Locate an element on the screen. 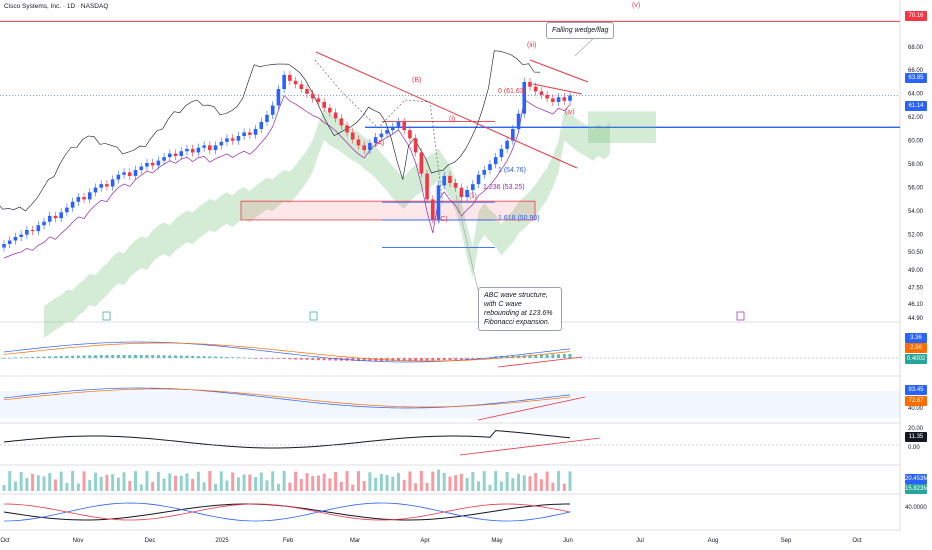  dmi-line-blue is located at coordinates (287, 512).